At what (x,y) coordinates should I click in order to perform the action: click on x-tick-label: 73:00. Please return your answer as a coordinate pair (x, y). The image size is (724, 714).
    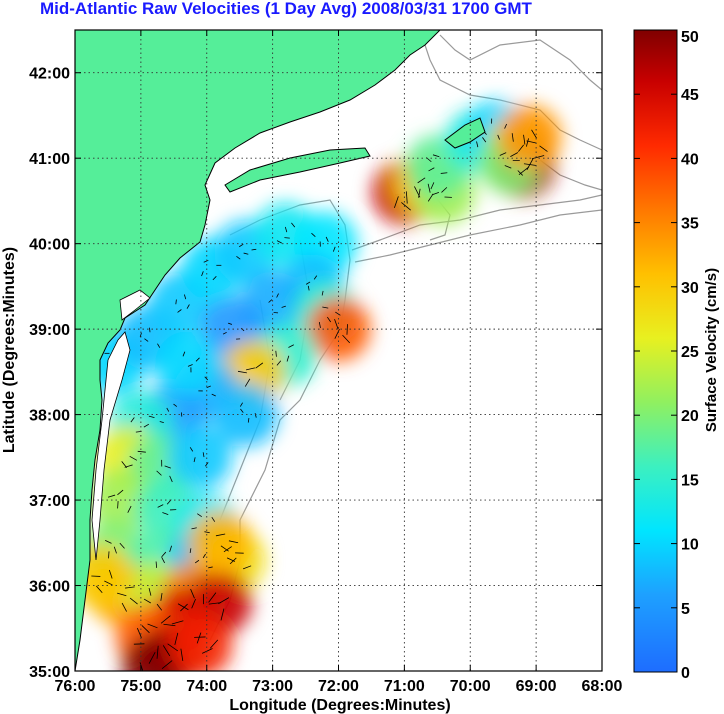
    Looking at the image, I should click on (272, 686).